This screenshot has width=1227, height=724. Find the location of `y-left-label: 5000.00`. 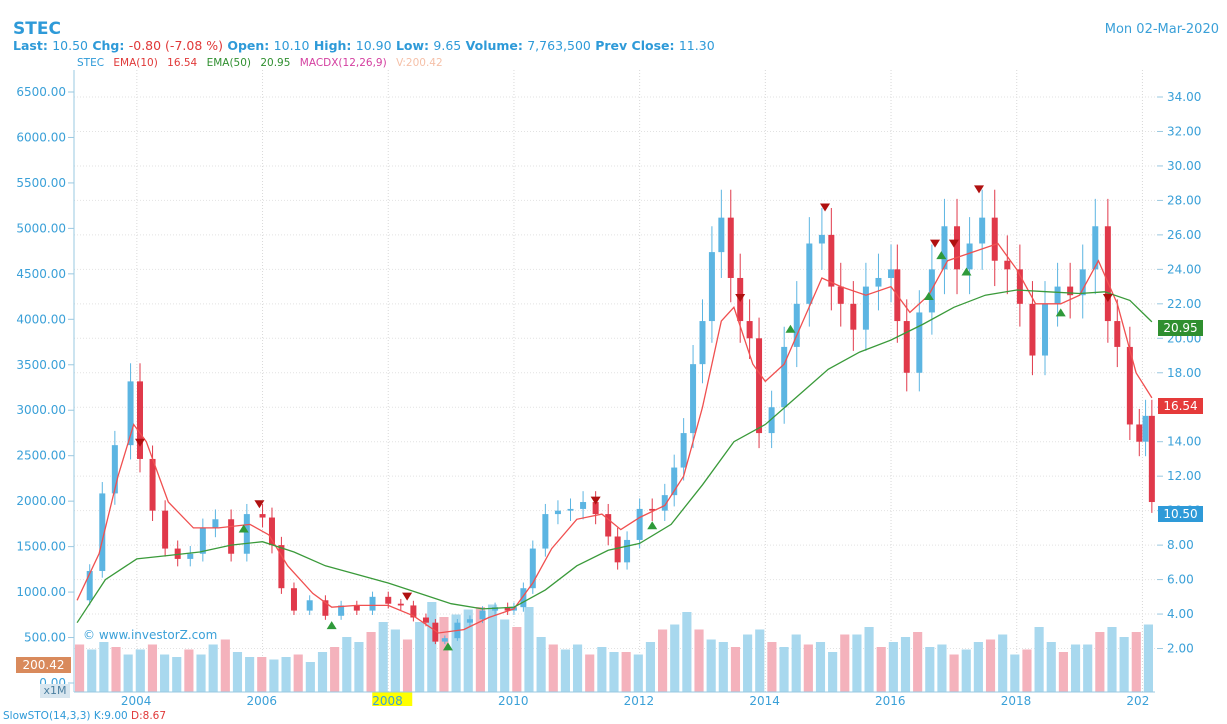

y-left-label: 5000.00 is located at coordinates (41, 228).